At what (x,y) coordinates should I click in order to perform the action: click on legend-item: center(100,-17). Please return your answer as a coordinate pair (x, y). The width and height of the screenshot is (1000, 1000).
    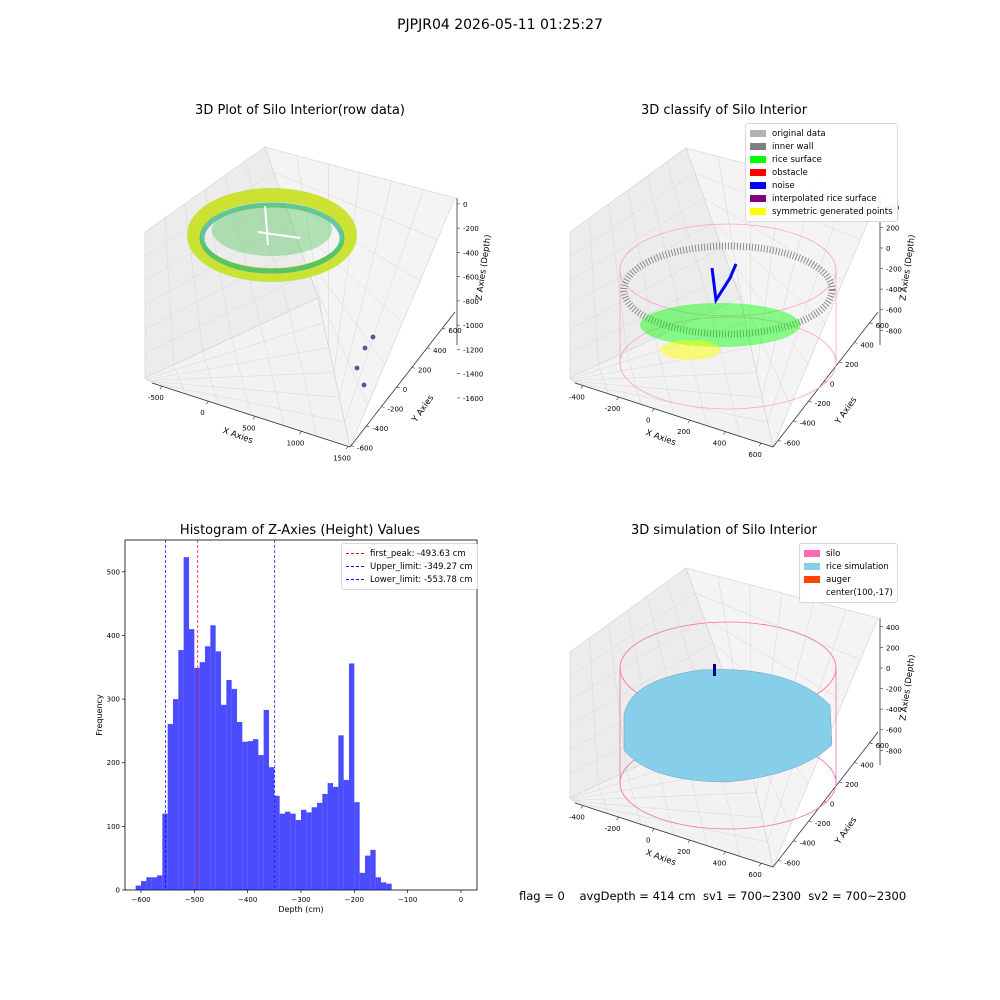
    Looking at the image, I should click on (848, 592).